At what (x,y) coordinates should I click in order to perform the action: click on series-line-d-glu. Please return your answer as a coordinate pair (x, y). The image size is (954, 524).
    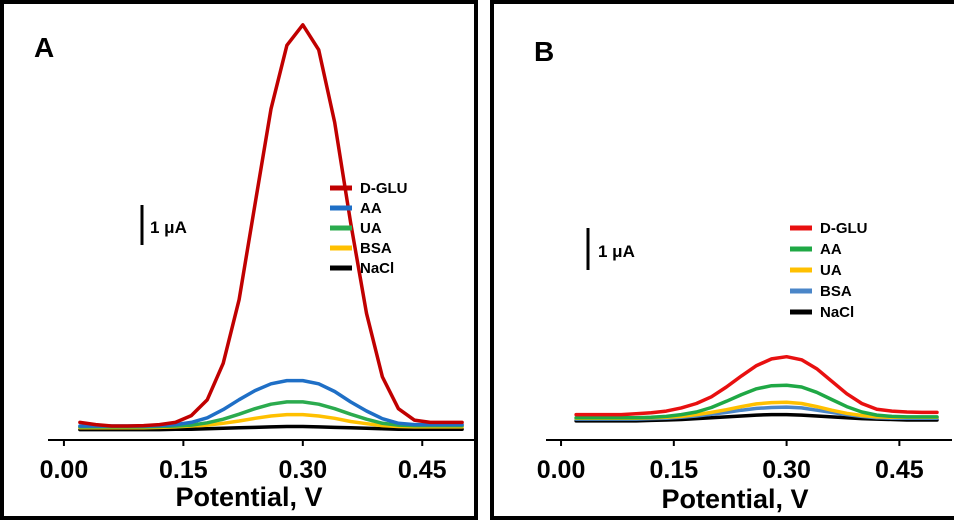
    Looking at the image, I should click on (756, 385).